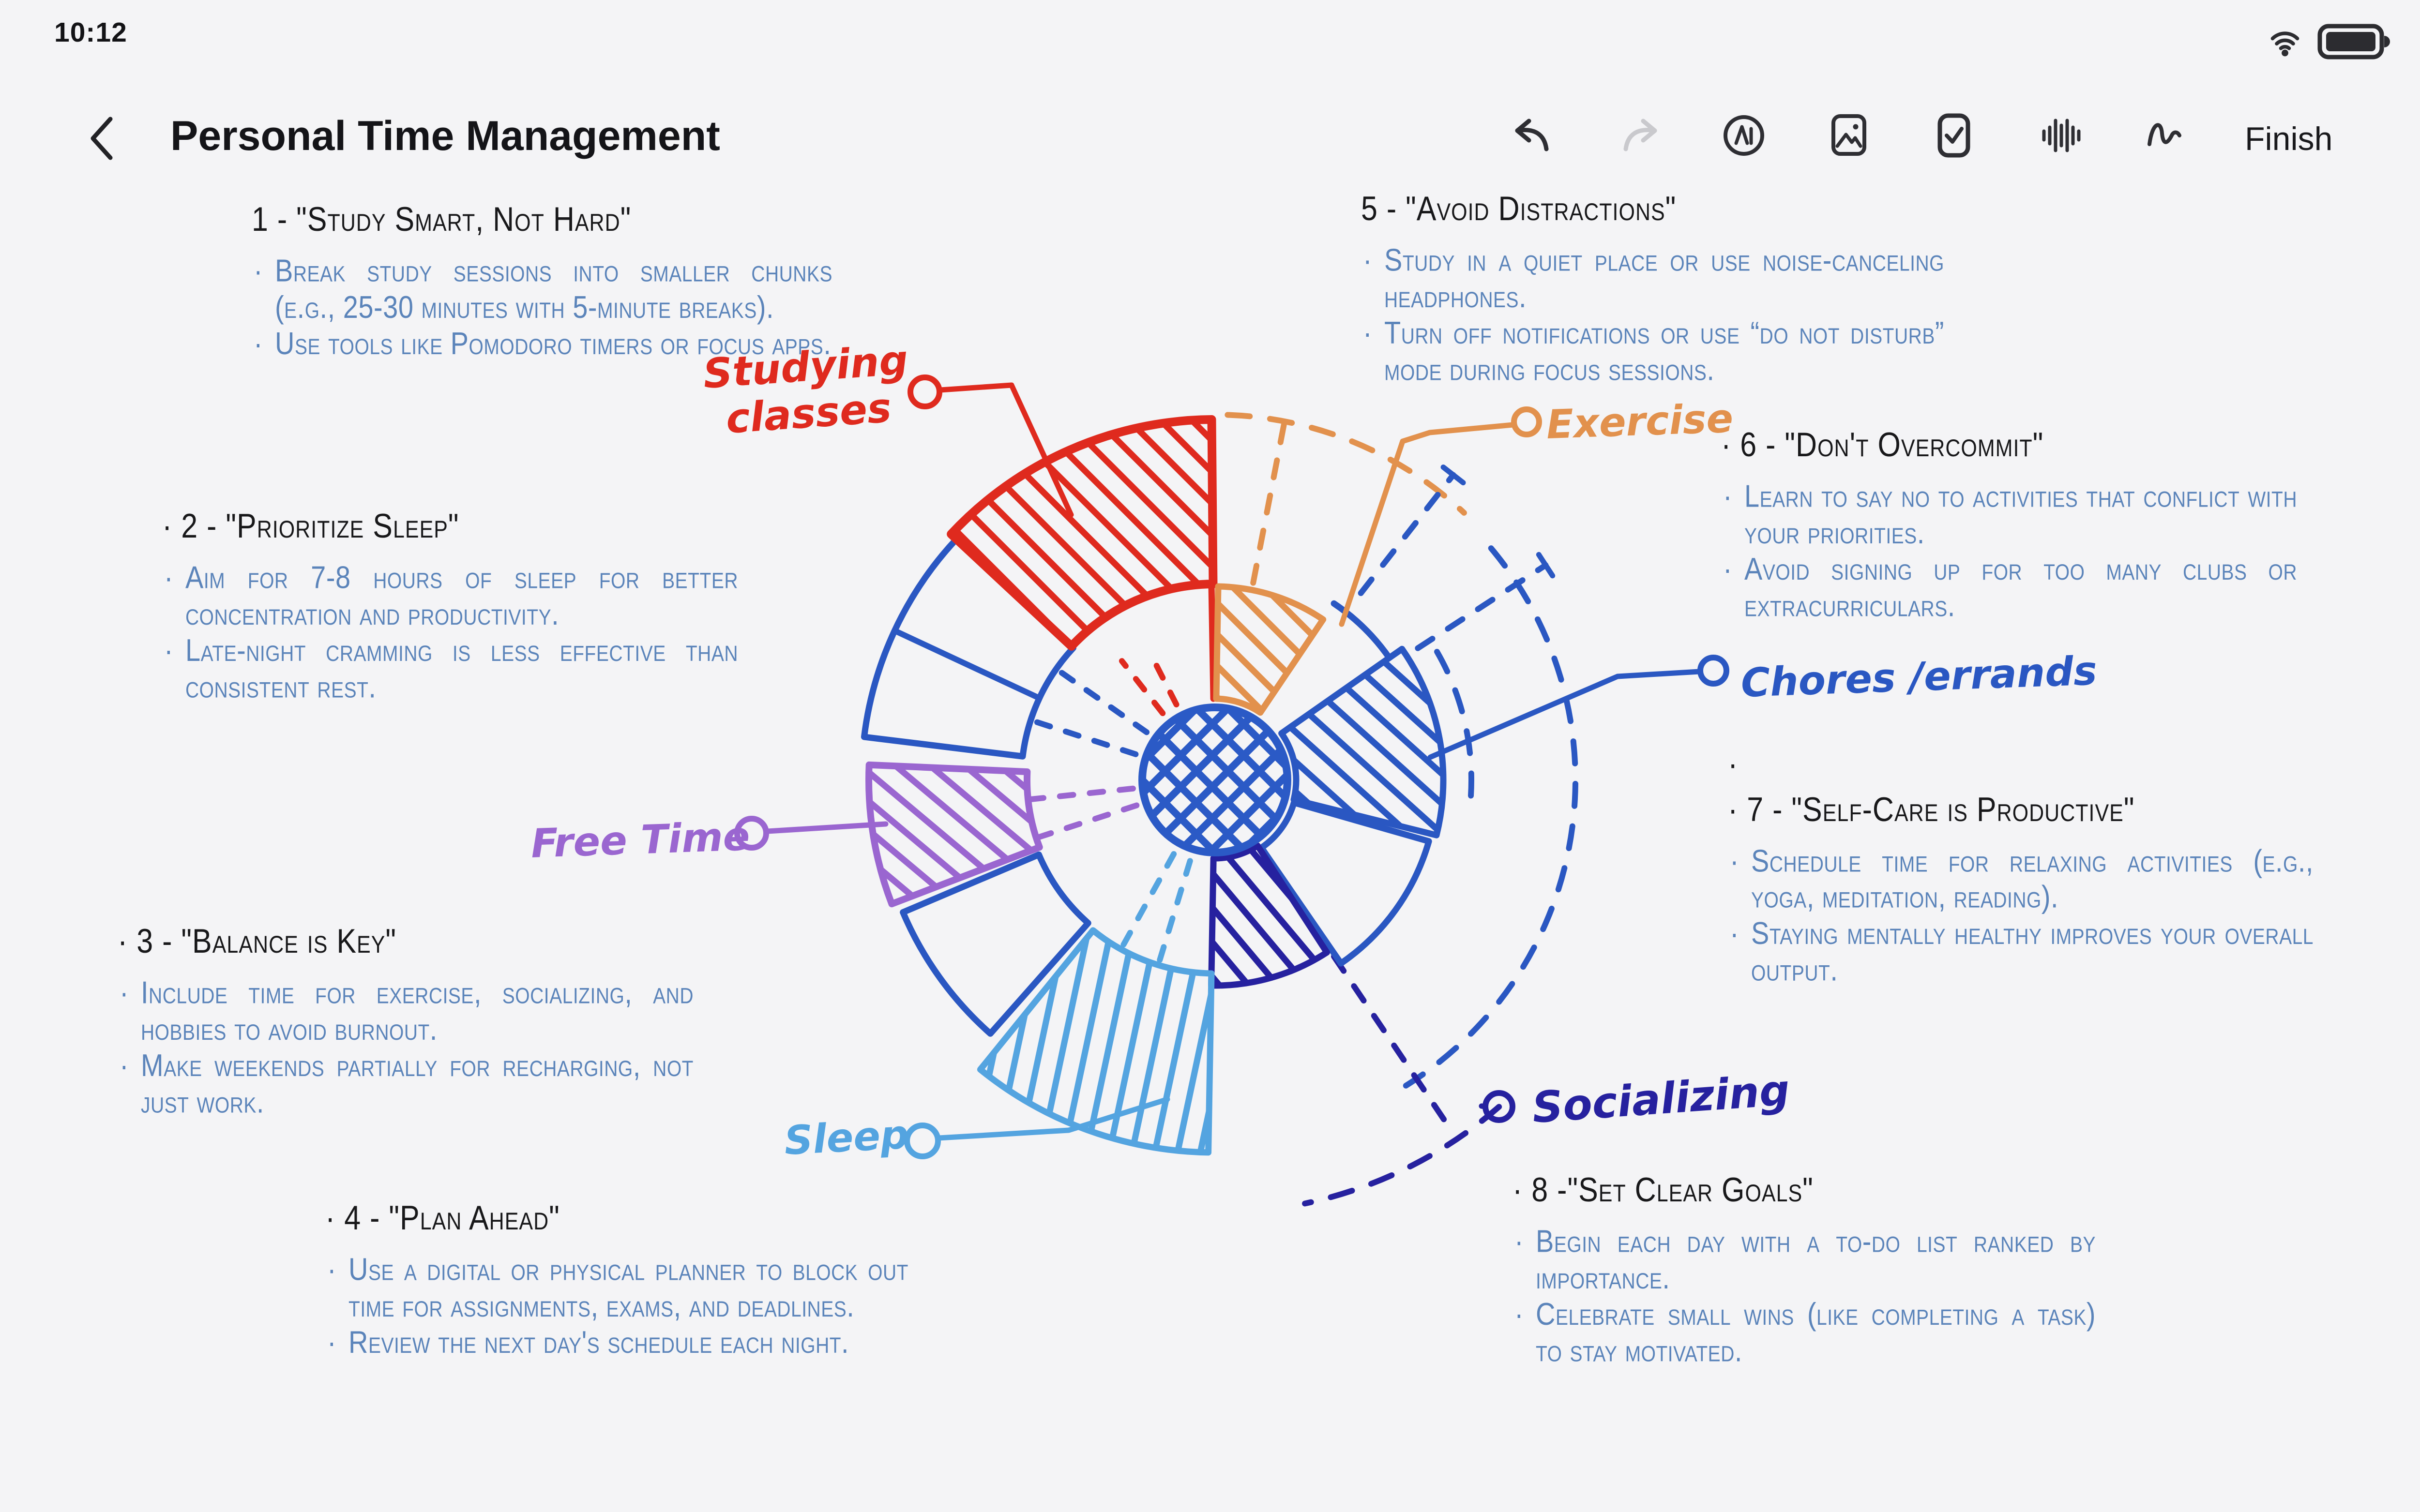  I want to click on finish-button: Finish, so click(2289, 138).